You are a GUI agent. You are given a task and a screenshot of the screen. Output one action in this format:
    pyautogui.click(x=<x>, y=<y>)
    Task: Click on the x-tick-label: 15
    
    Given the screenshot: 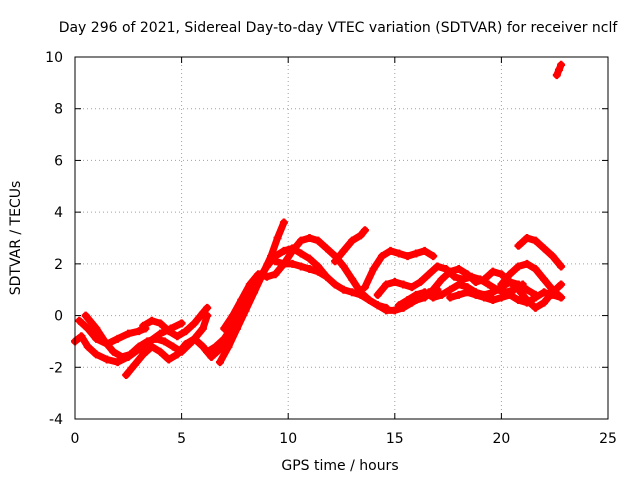 What is the action you would take?
    pyautogui.click(x=395, y=439)
    